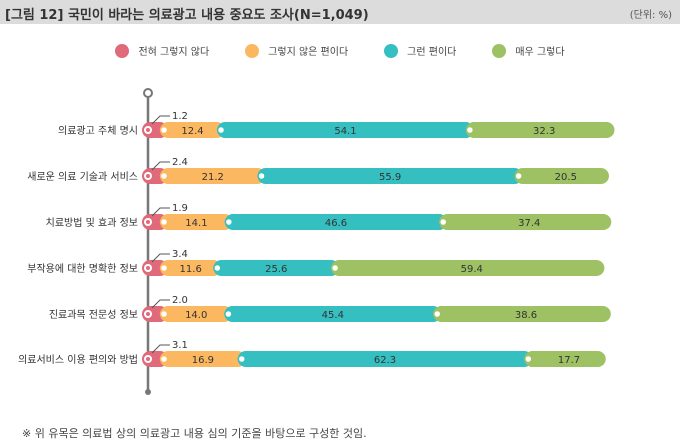  What do you see at coordinates (180, 300) in the screenshot?
I see `data-label: 2.0` at bounding box center [180, 300].